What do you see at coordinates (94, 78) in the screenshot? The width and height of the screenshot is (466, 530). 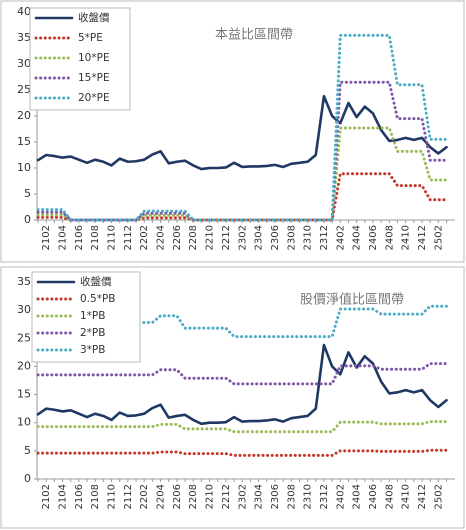 I see `legend-label: 15*PE` at bounding box center [94, 78].